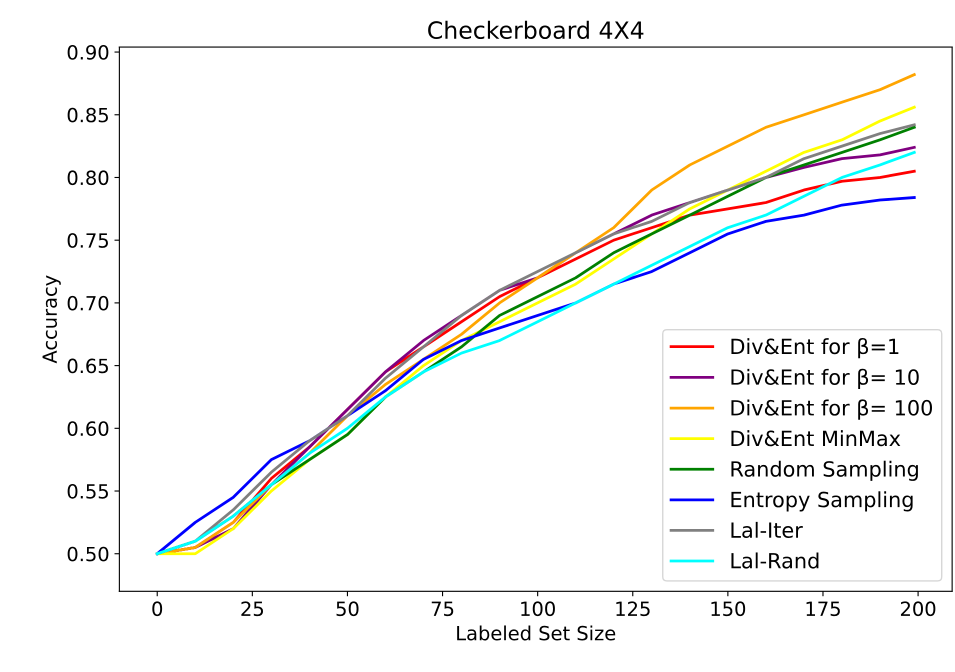  What do you see at coordinates (774, 560) in the screenshot?
I see `legend-label: Lal-Rand` at bounding box center [774, 560].